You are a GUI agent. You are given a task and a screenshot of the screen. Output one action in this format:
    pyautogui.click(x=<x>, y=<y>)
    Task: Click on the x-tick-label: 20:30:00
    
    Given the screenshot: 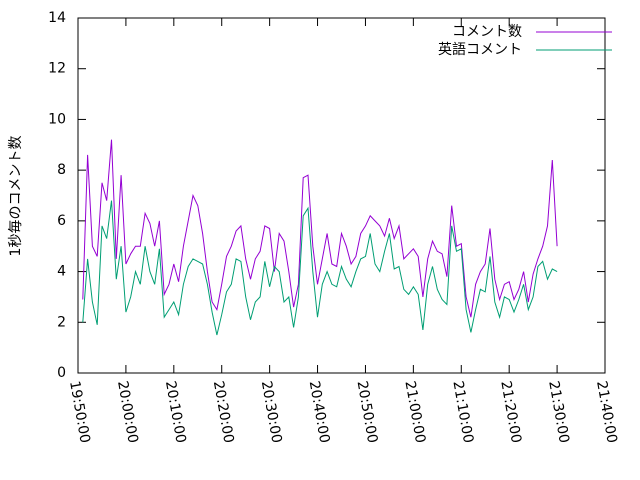 What is the action you would take?
    pyautogui.click(x=271, y=412)
    